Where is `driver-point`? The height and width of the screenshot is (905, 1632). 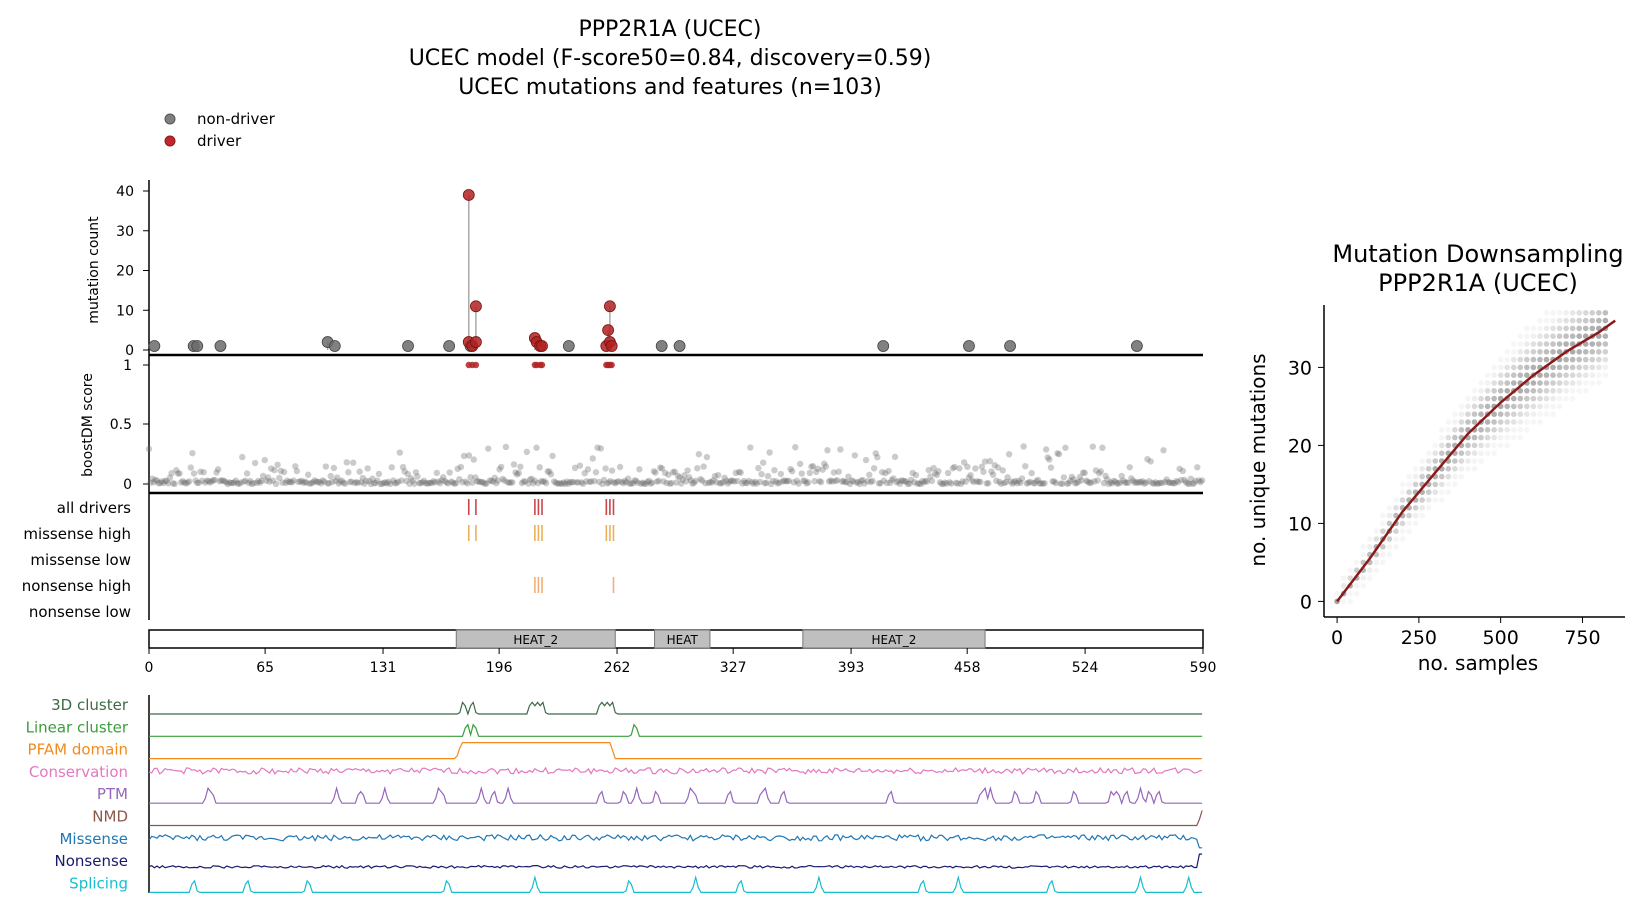
driver-point is located at coordinates (468, 195).